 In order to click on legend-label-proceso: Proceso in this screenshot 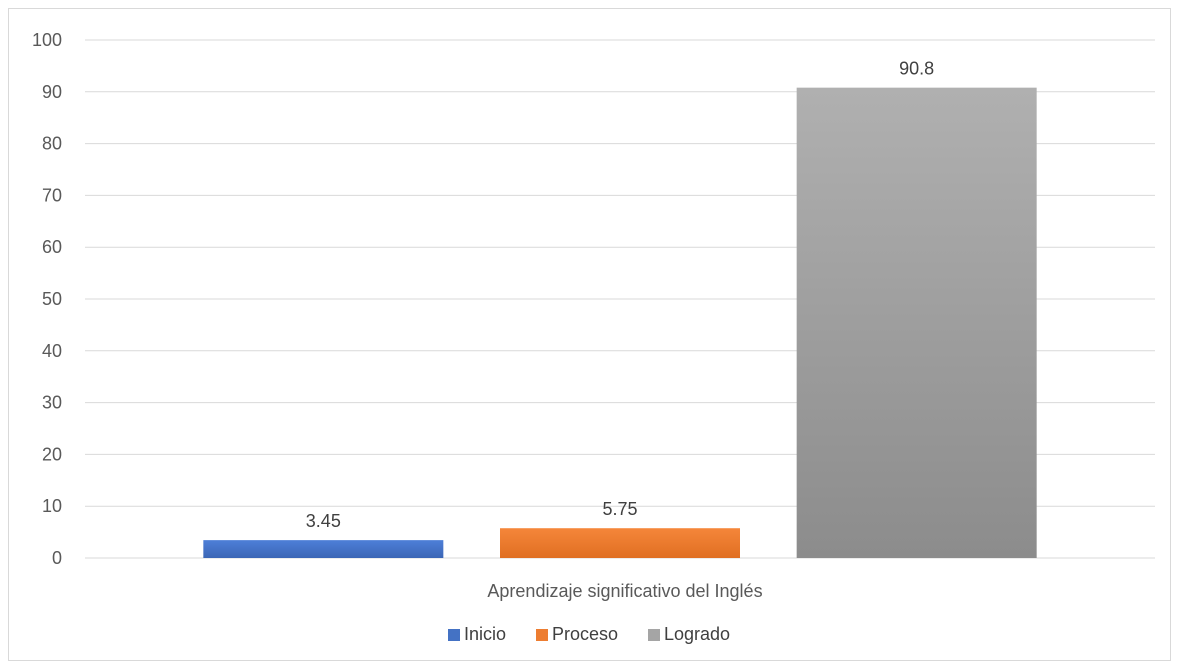, I will do `click(585, 634)`.